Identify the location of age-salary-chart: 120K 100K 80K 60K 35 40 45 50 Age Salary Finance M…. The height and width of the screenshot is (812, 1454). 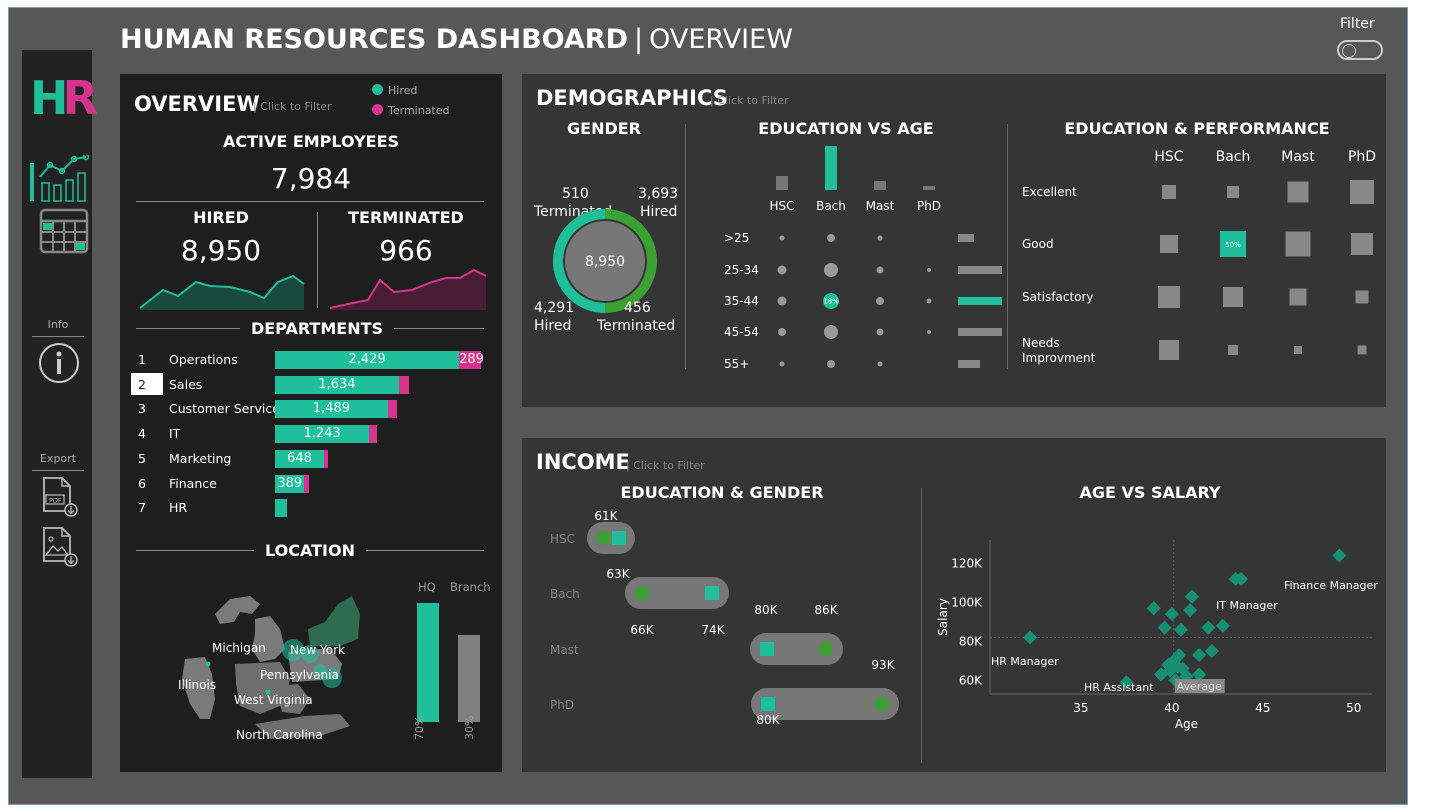
(1155, 648).